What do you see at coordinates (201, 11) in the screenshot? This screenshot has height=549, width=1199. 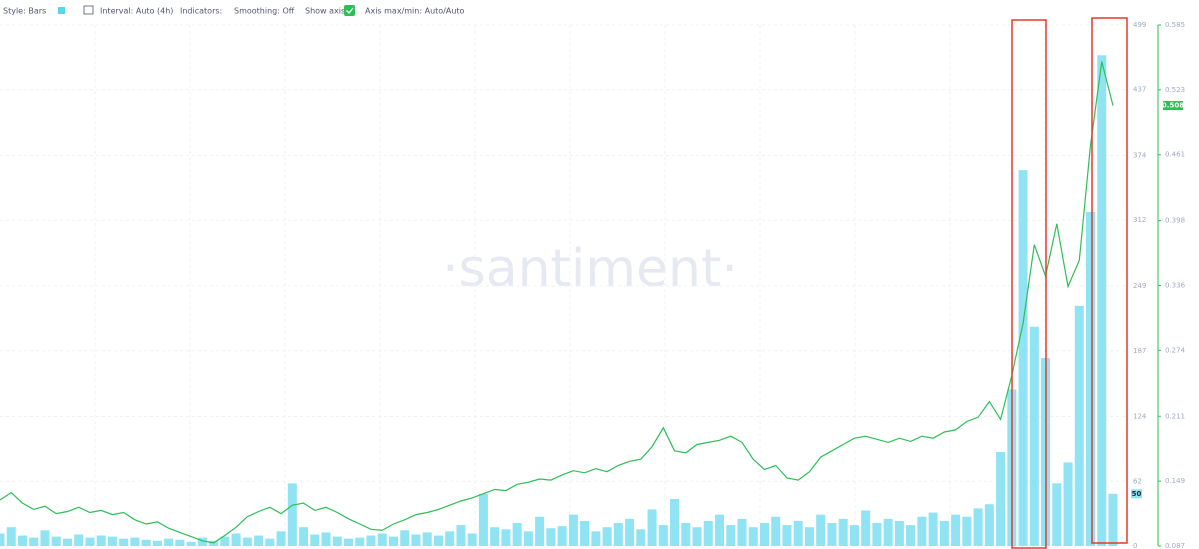 I see `indicators-select: Indicators:` at bounding box center [201, 11].